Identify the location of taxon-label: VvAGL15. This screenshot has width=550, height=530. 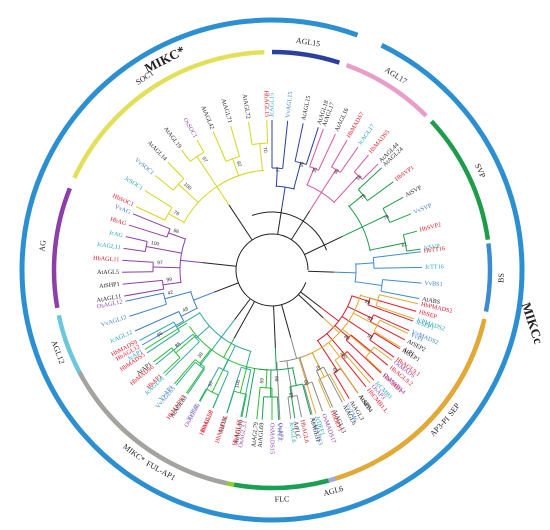
(289, 104).